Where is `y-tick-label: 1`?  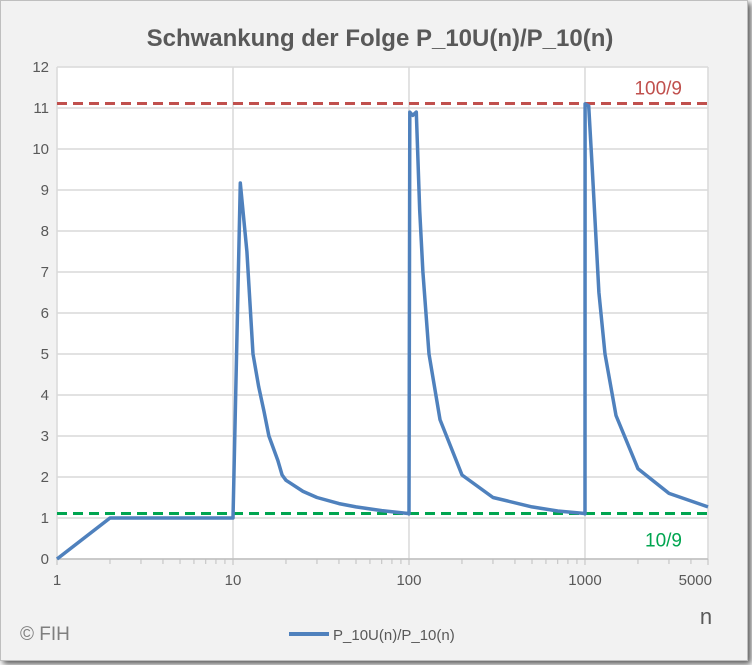
y-tick-label: 1 is located at coordinates (45, 518).